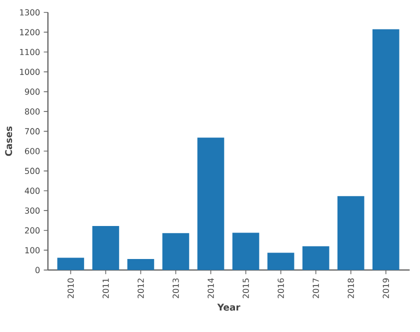  Describe the element at coordinates (32, 191) in the screenshot. I see `y-tick-label: 400` at that location.